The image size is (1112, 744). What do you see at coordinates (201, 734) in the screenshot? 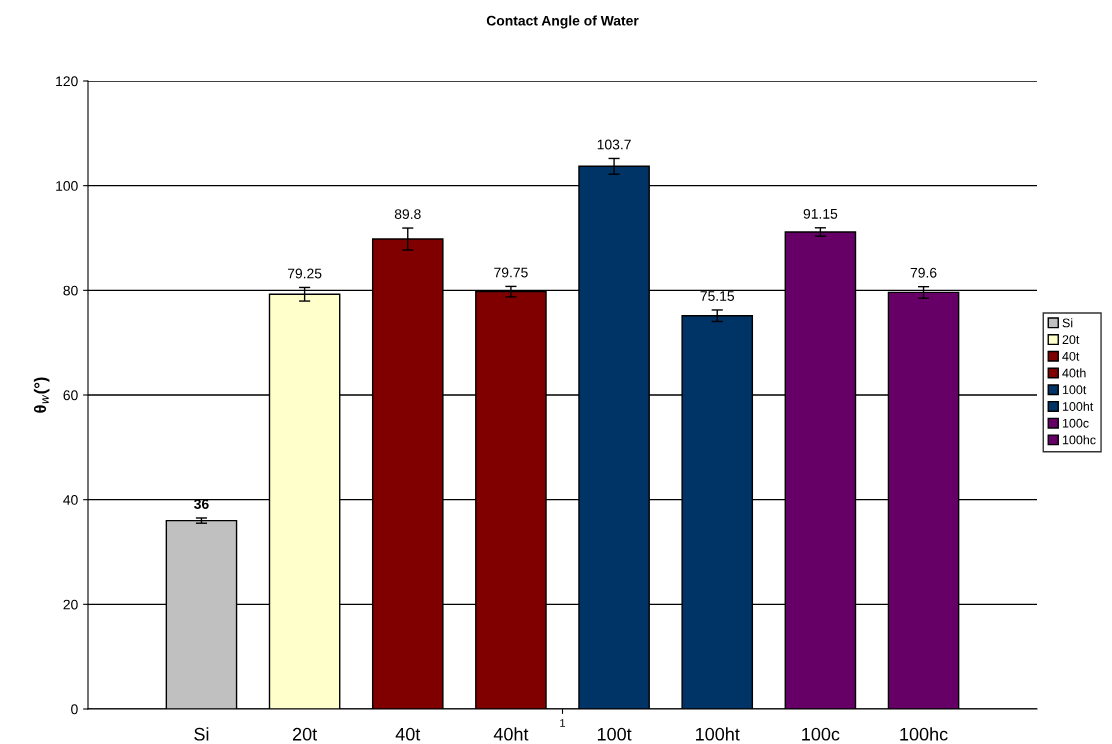
I see `text: Si` at bounding box center [201, 734].